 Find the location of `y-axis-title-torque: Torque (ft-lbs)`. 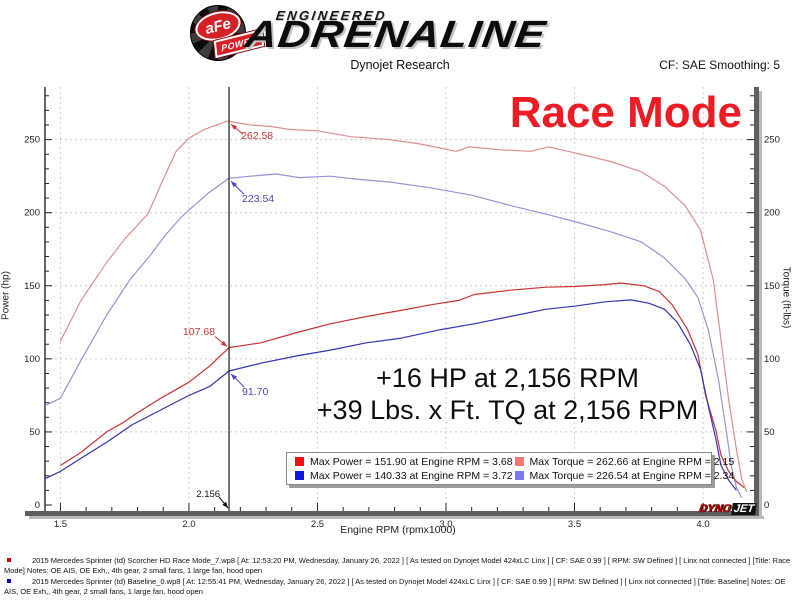

y-axis-title-torque: Torque (ft-lbs) is located at coordinates (786, 297).